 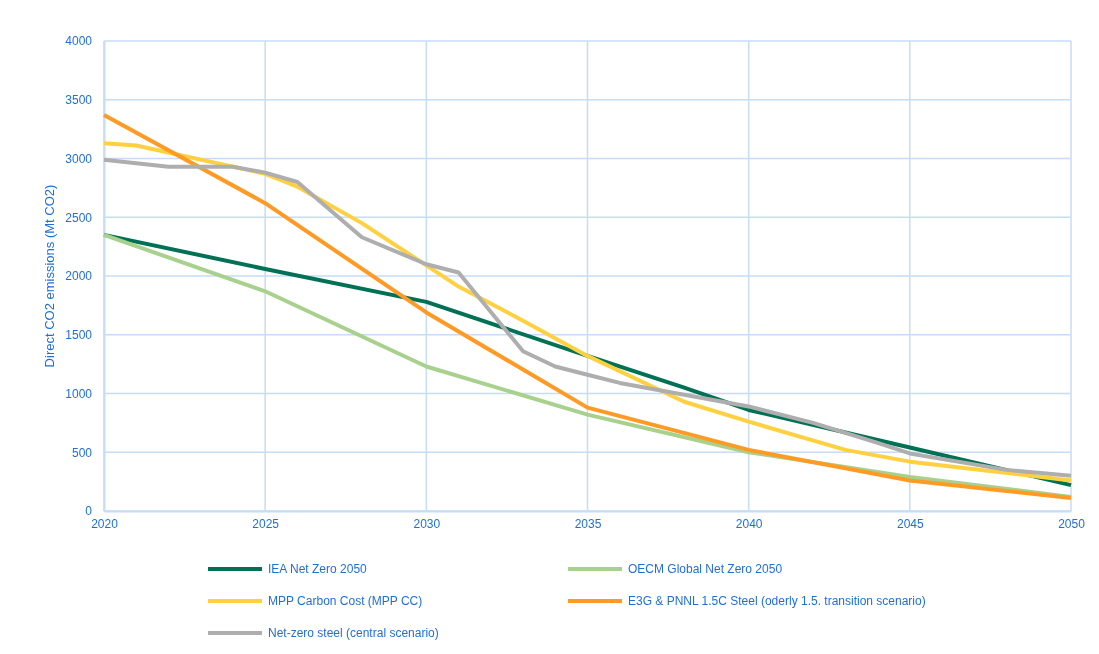 What do you see at coordinates (49, 276) in the screenshot?
I see `y-axis-title: Direct CO2 emissions (Mt CO2)` at bounding box center [49, 276].